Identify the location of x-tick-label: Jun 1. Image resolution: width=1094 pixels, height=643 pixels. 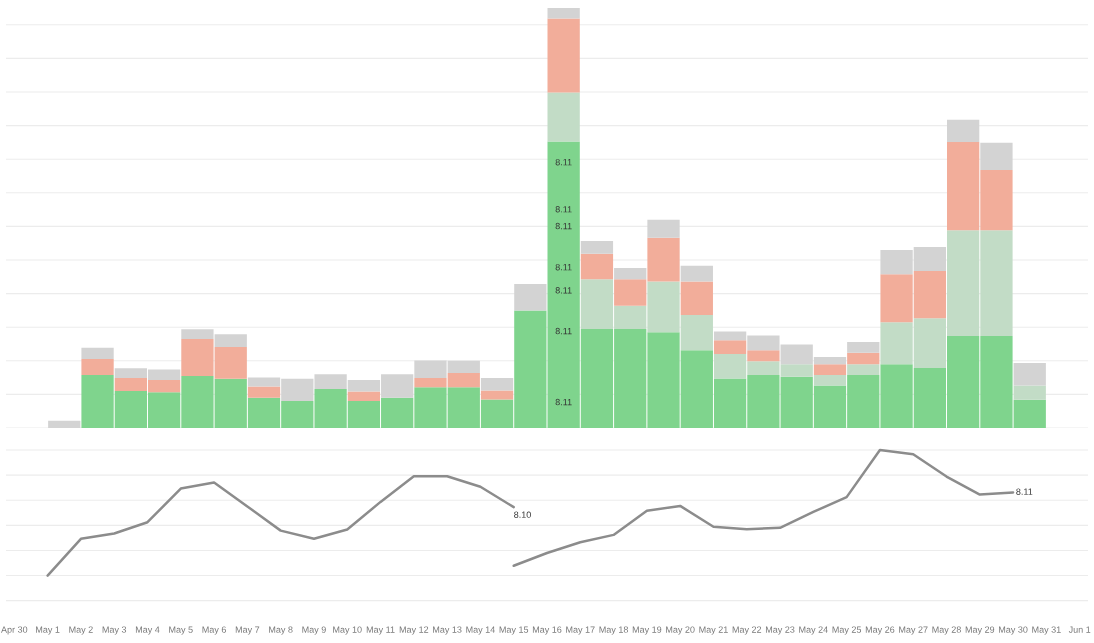
(1079, 629).